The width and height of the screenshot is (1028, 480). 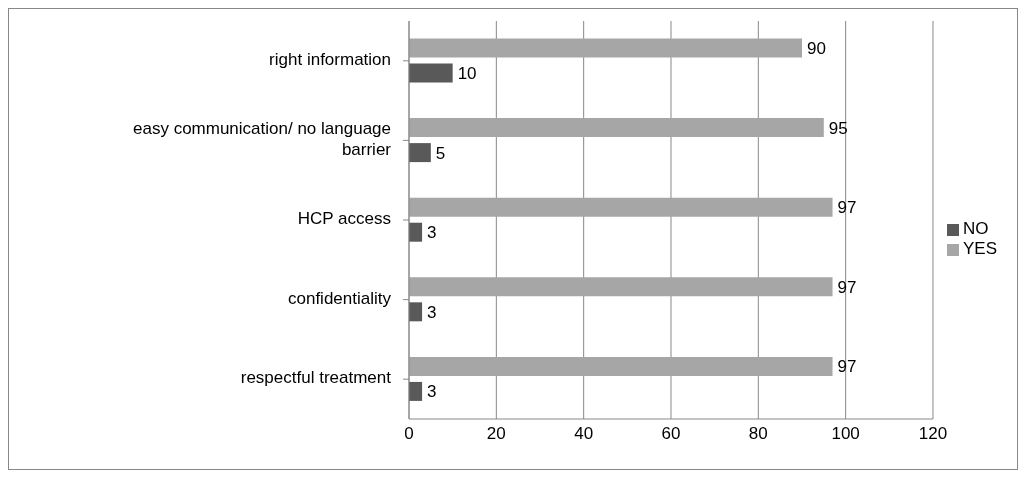 What do you see at coordinates (758, 434) in the screenshot?
I see `x-tick-label: 80` at bounding box center [758, 434].